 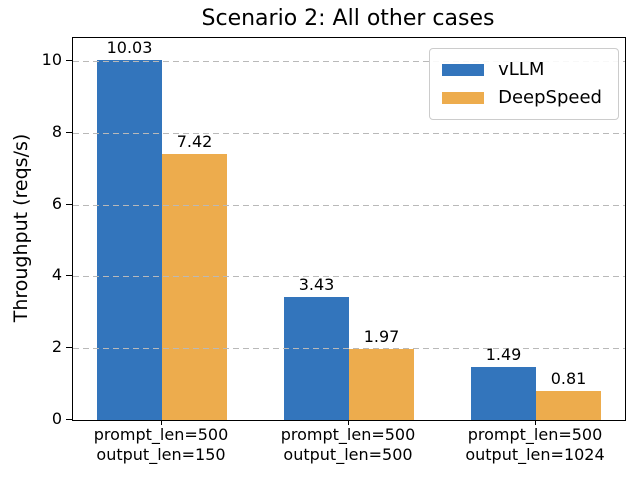 What do you see at coordinates (503, 393) in the screenshot?
I see `bar-vllm-group3` at bounding box center [503, 393].